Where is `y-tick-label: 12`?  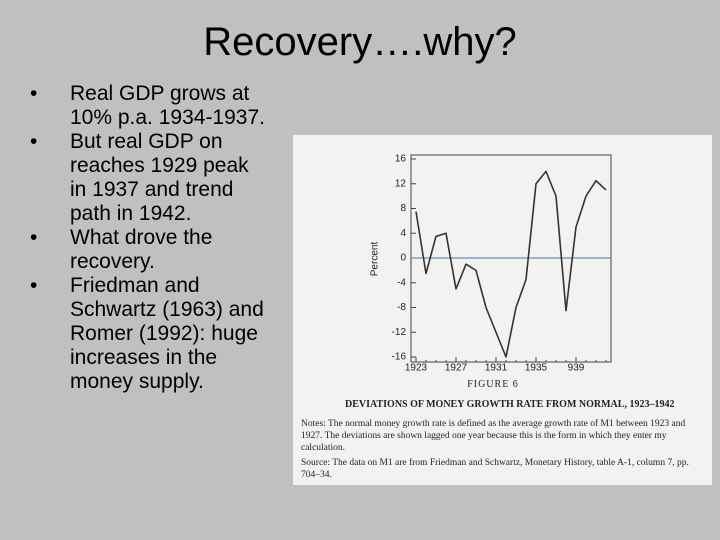 y-tick-label: 12 is located at coordinates (401, 183).